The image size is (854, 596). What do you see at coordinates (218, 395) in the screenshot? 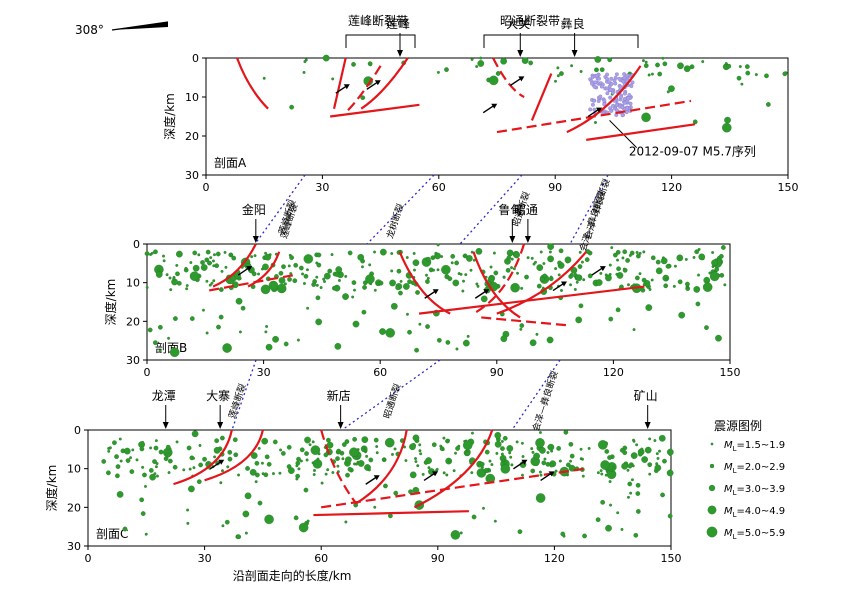
I see `town-label: 大寨` at bounding box center [218, 395].